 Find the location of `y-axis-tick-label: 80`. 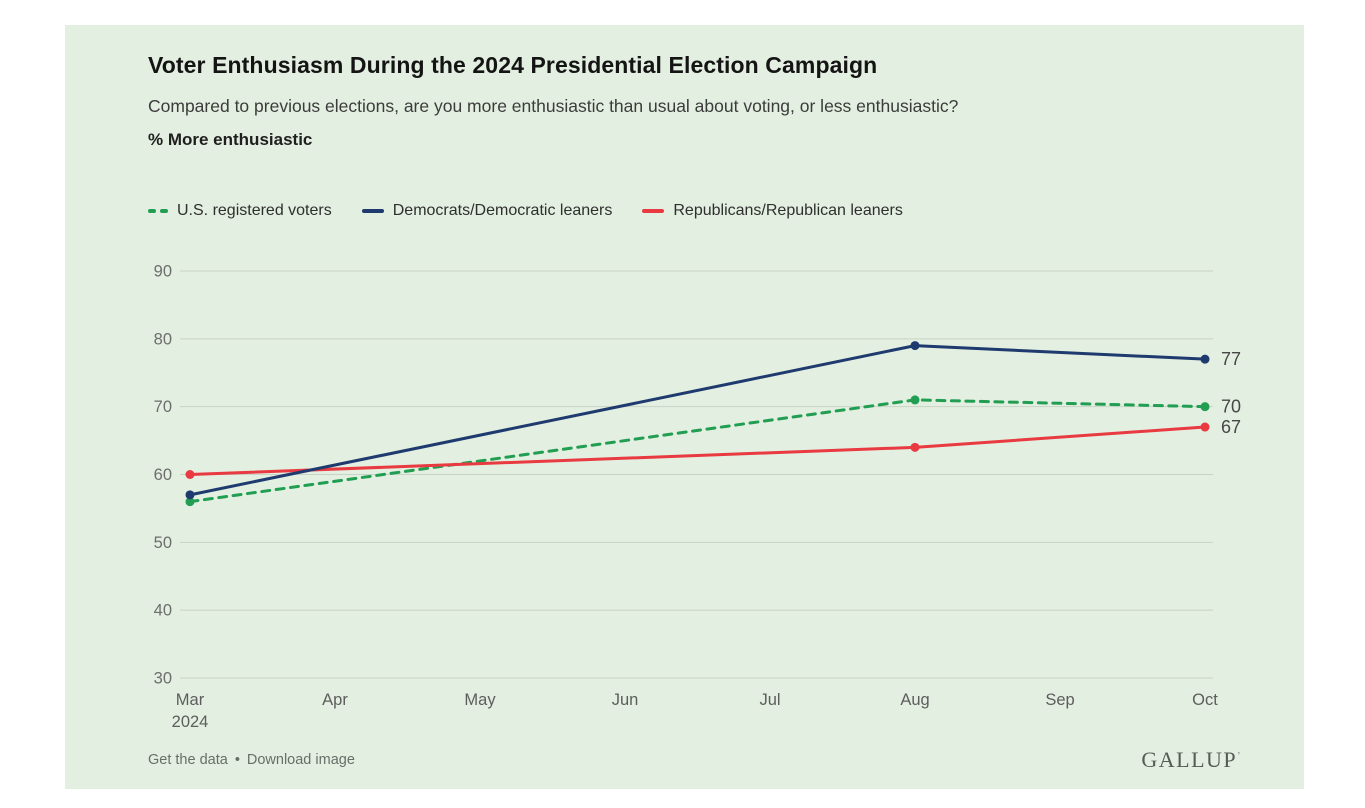

y-axis-tick-label: 80 is located at coordinates (163, 339).